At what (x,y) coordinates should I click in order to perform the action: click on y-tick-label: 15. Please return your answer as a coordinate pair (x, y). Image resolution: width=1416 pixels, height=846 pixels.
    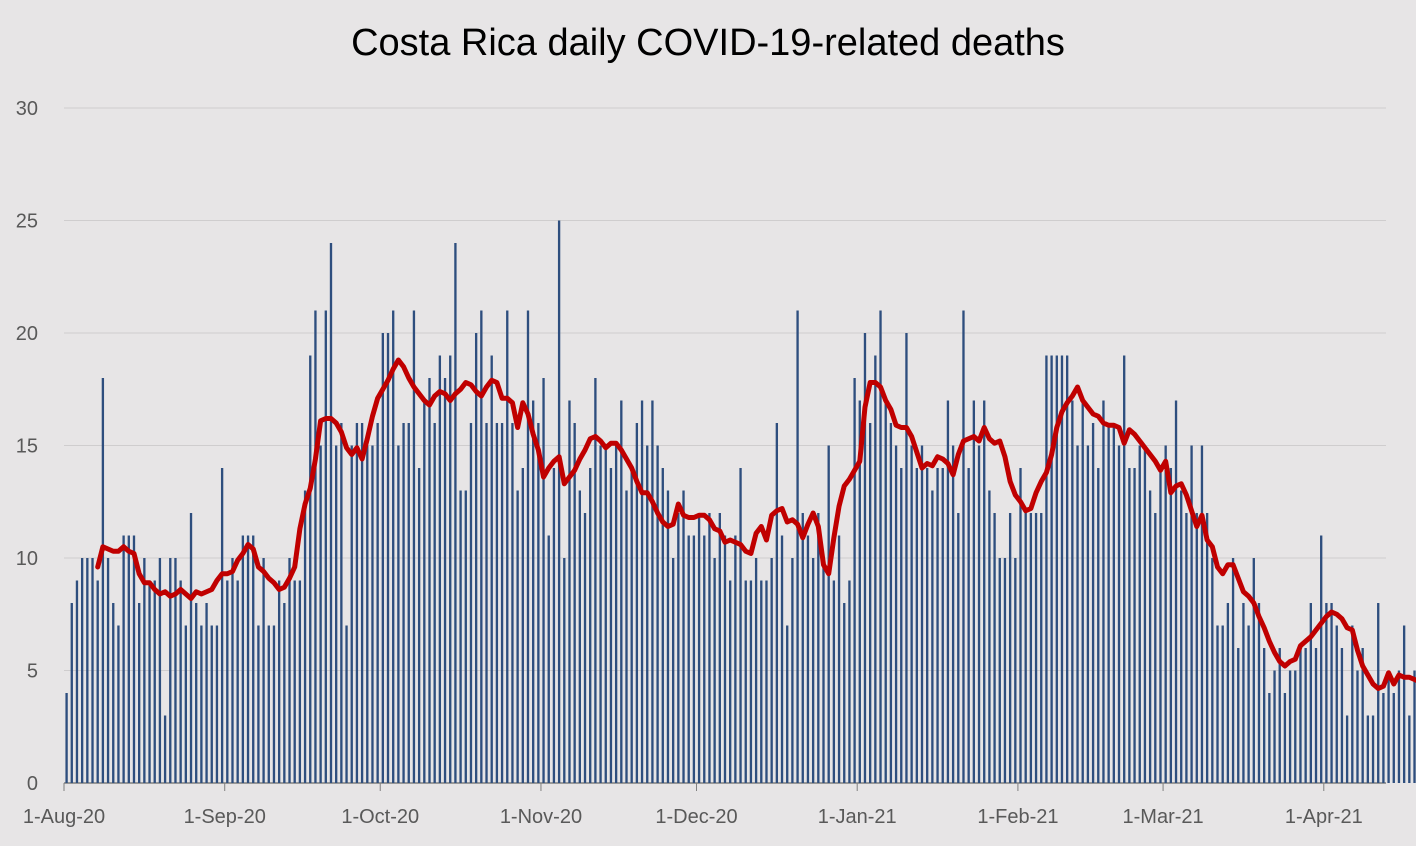
    Looking at the image, I should click on (27, 447).